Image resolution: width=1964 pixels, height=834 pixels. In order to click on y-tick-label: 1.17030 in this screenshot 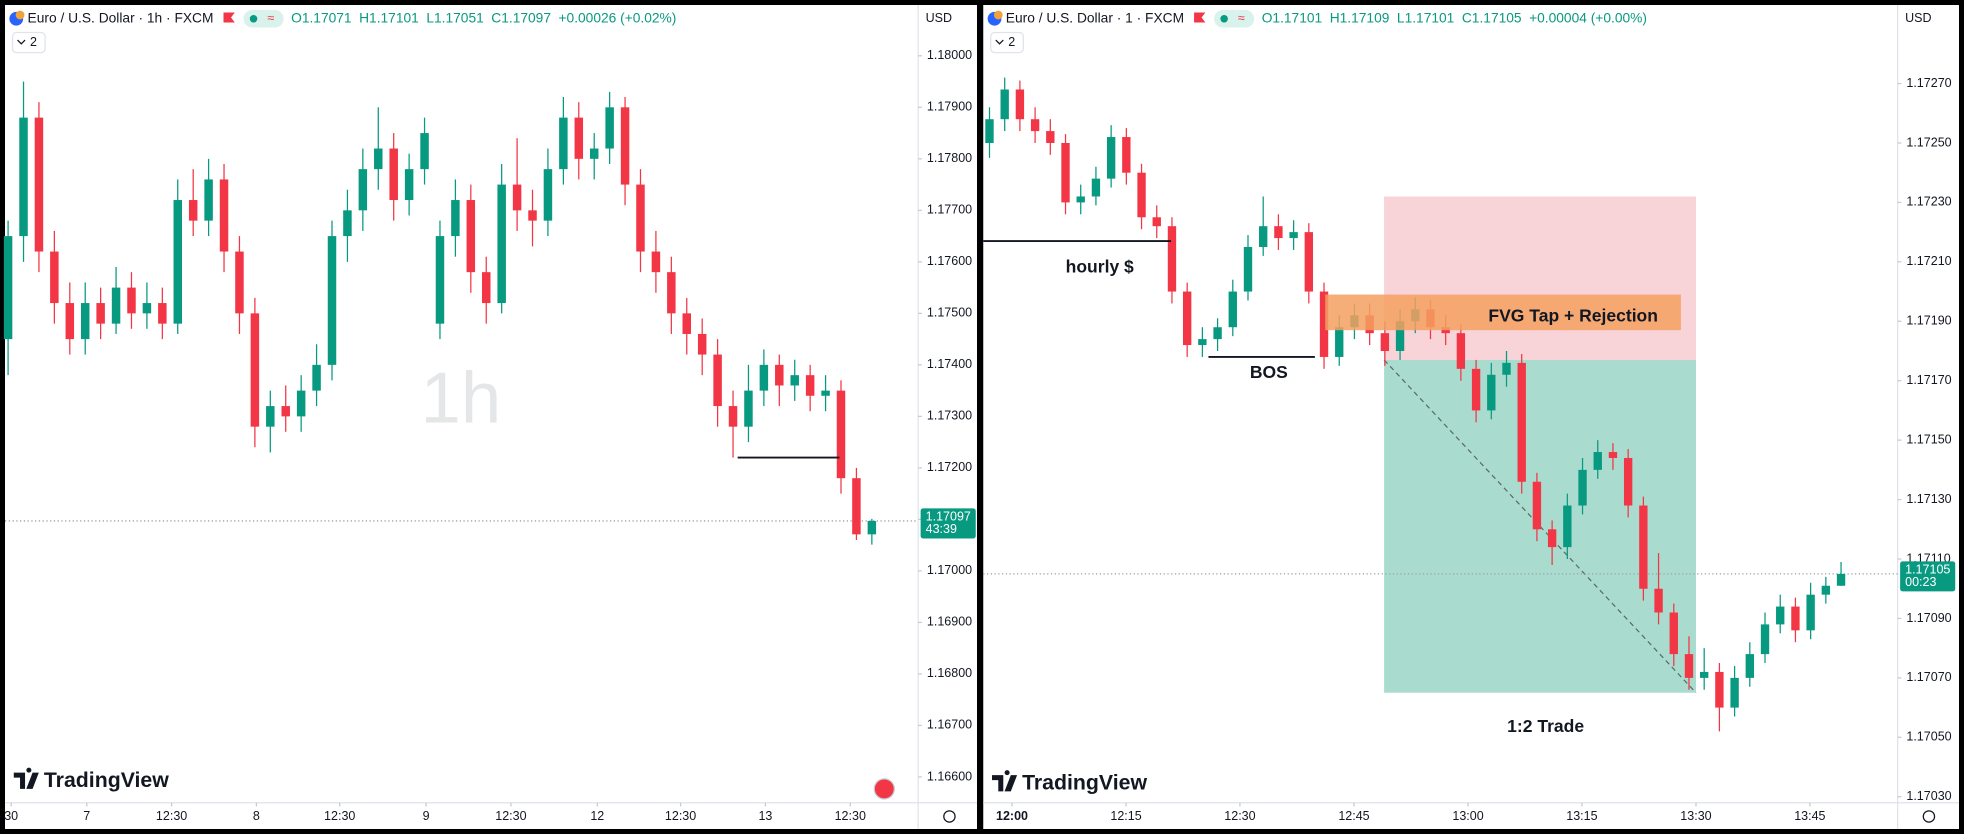, I will do `click(1928, 796)`.